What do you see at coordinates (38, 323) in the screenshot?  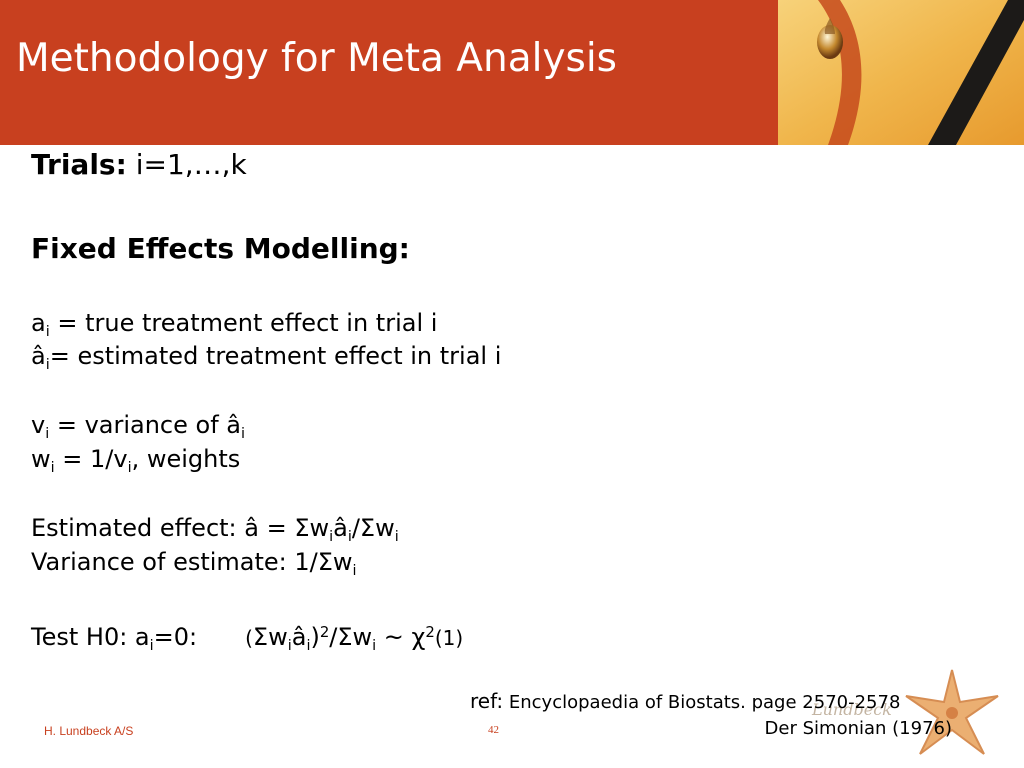 I see `symbol-a: a` at bounding box center [38, 323].